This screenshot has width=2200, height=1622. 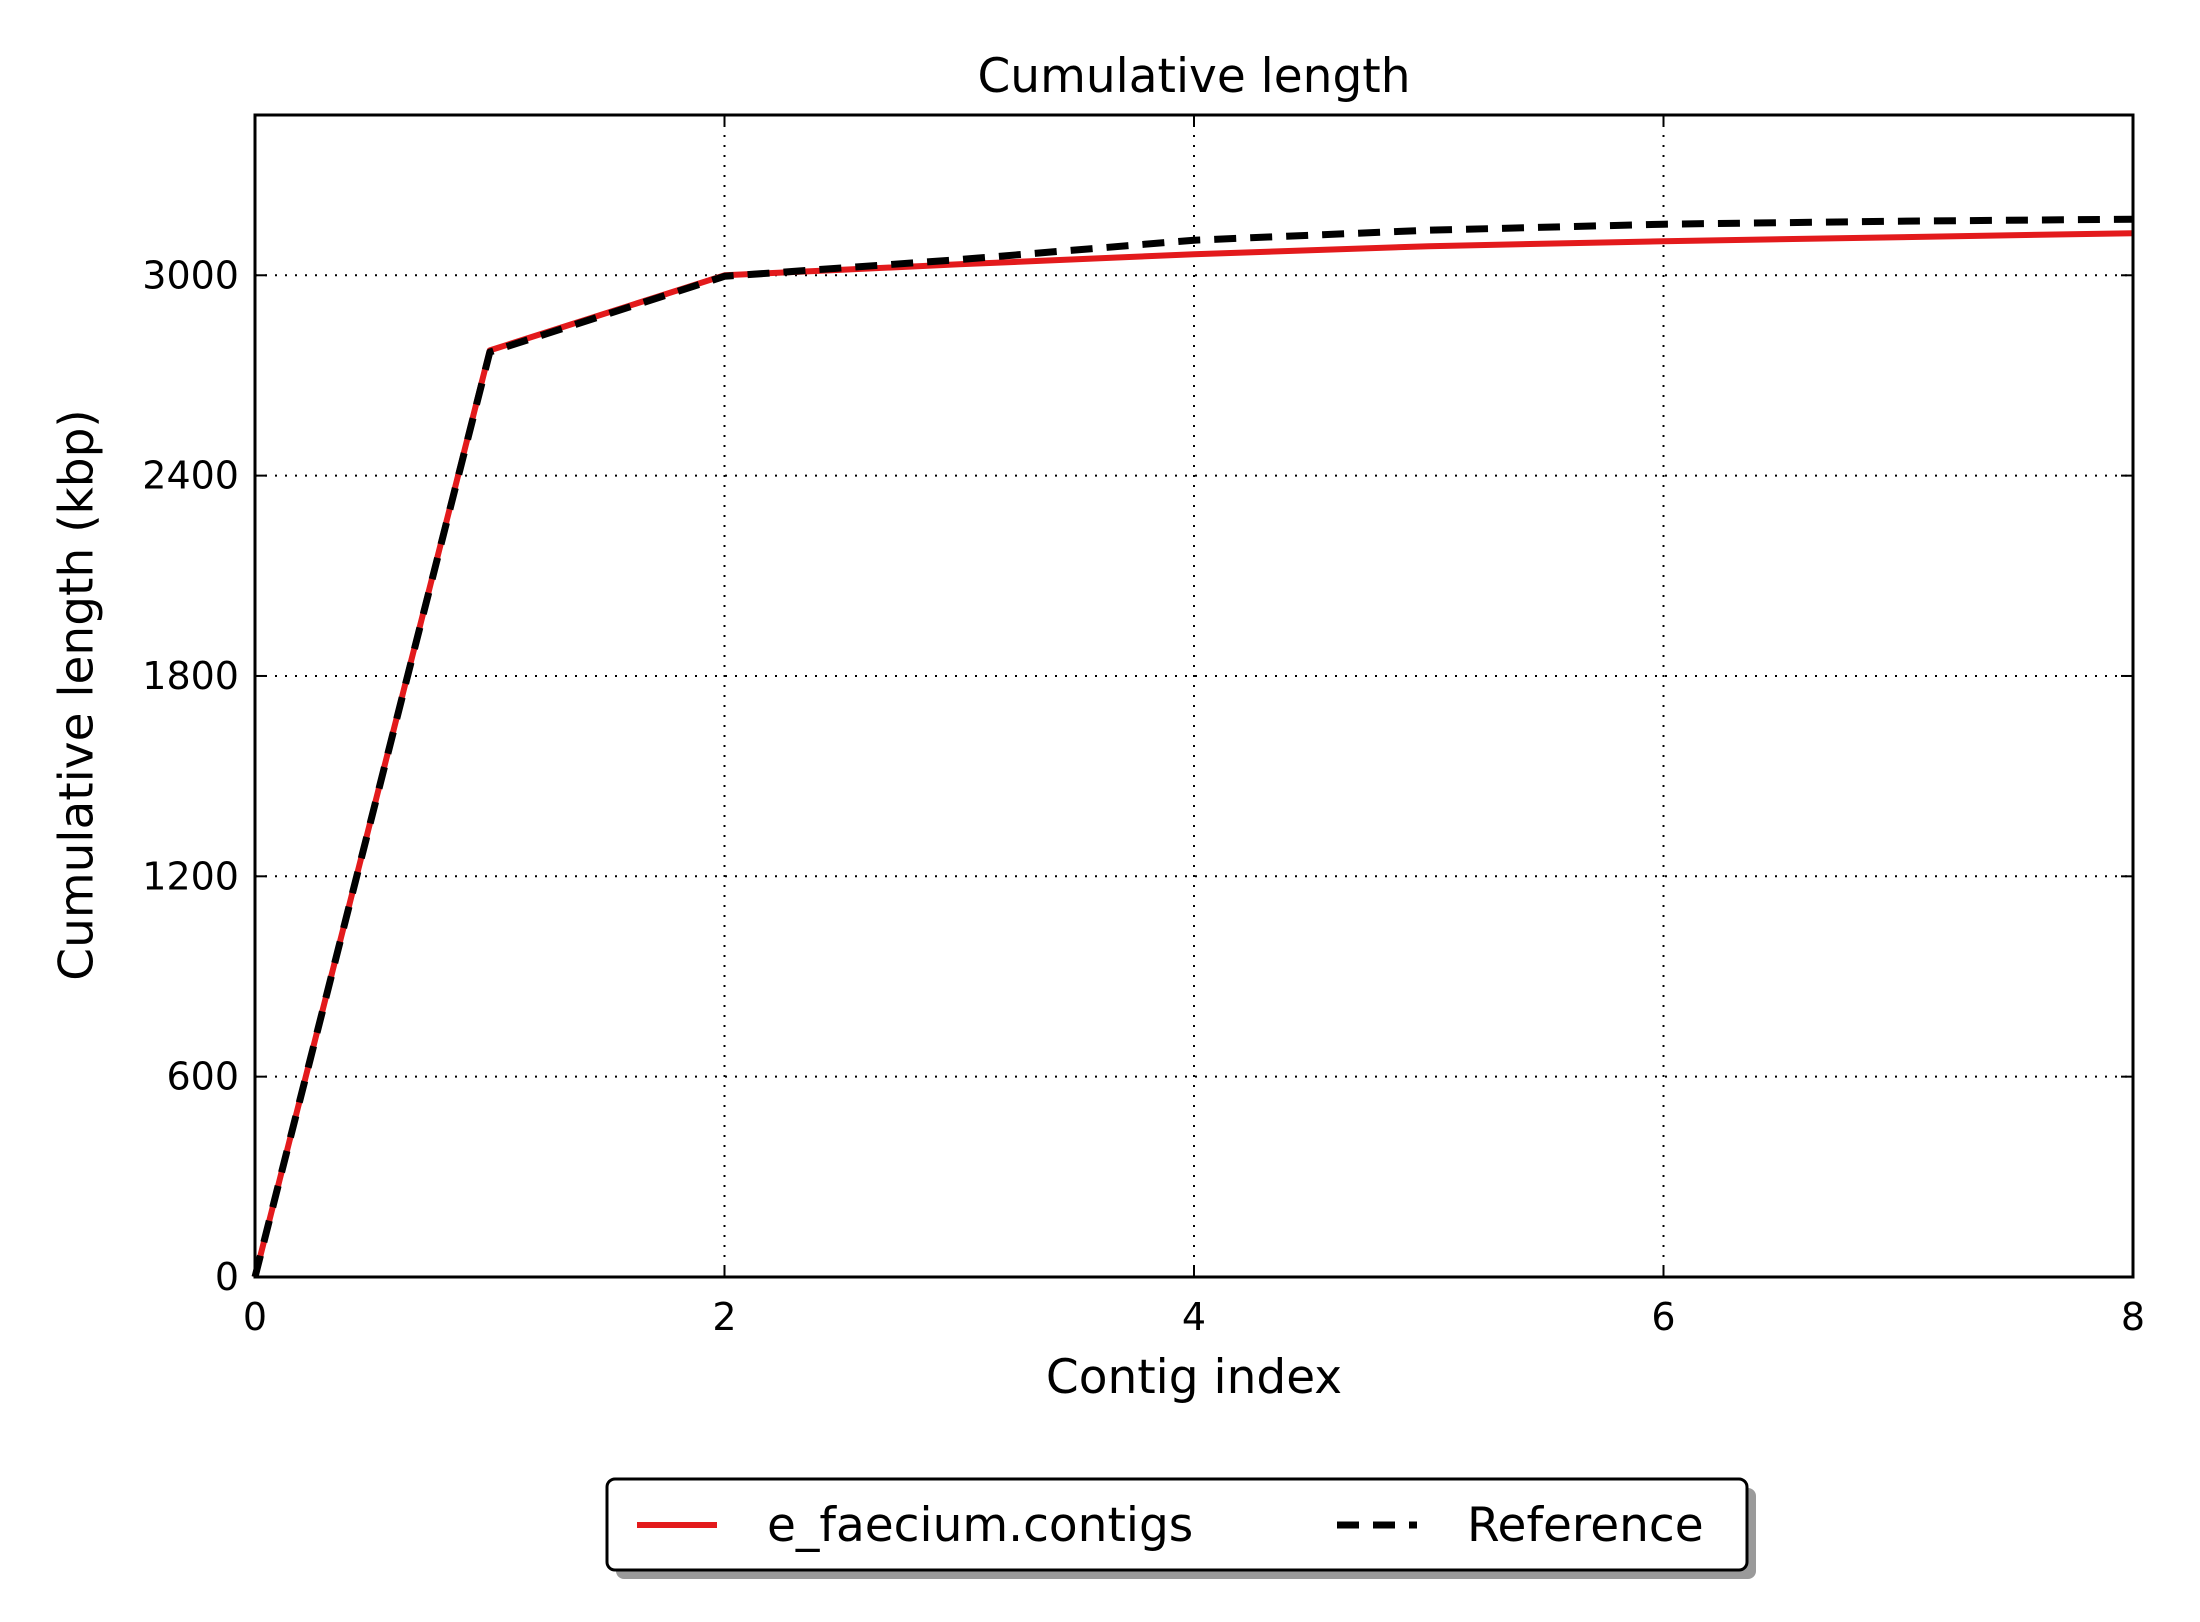 I want to click on legend: e_faecium.contigs Reference, so click(x=1180, y=1528).